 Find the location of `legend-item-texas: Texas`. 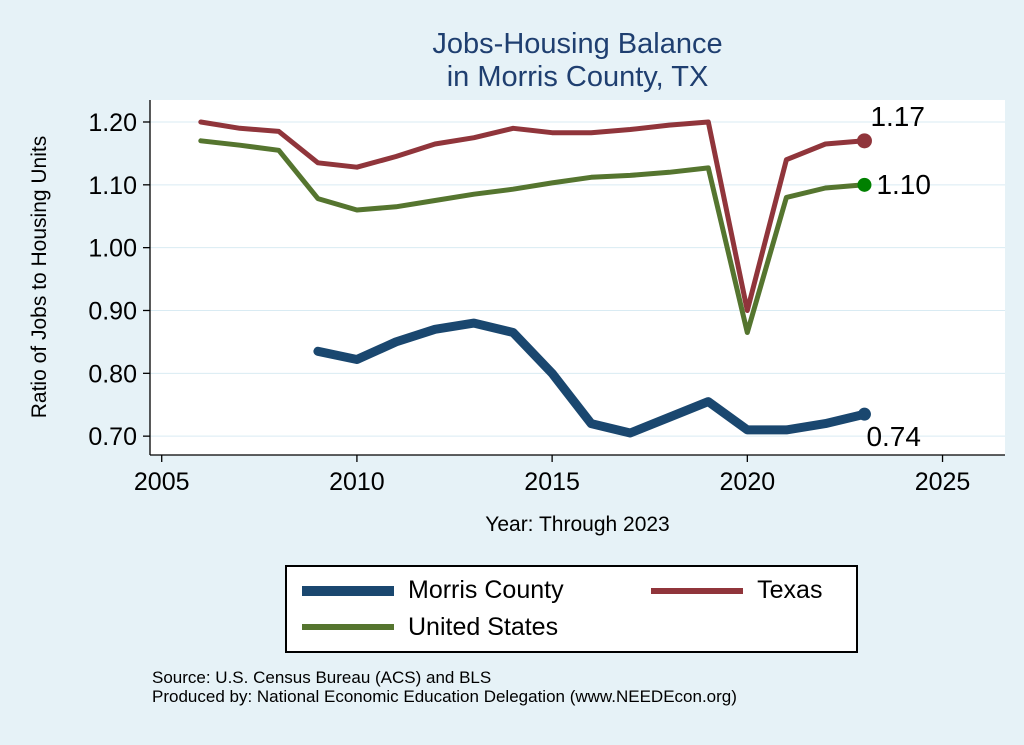

legend-item-texas: Texas is located at coordinates (753, 590).